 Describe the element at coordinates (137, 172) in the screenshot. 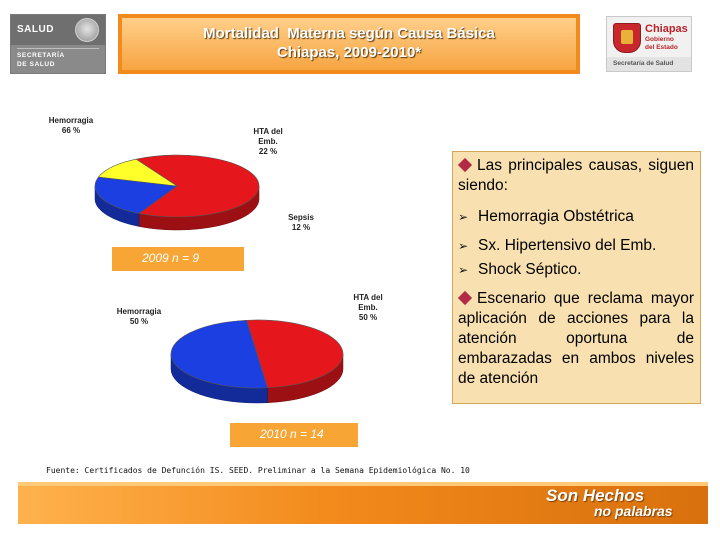

I see `pie-slice-sepsis` at that location.